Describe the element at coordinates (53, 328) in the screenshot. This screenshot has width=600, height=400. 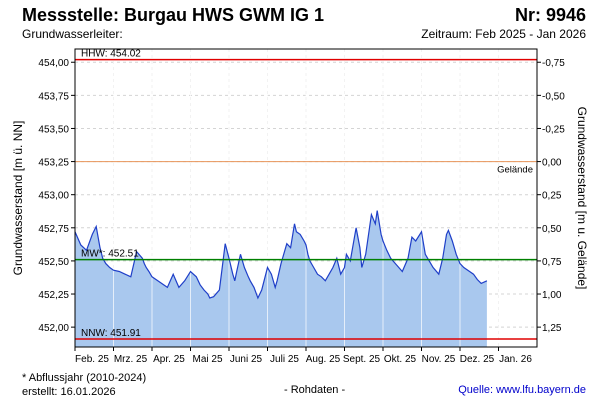
I see `y-tick-label: 452,00` at that location.